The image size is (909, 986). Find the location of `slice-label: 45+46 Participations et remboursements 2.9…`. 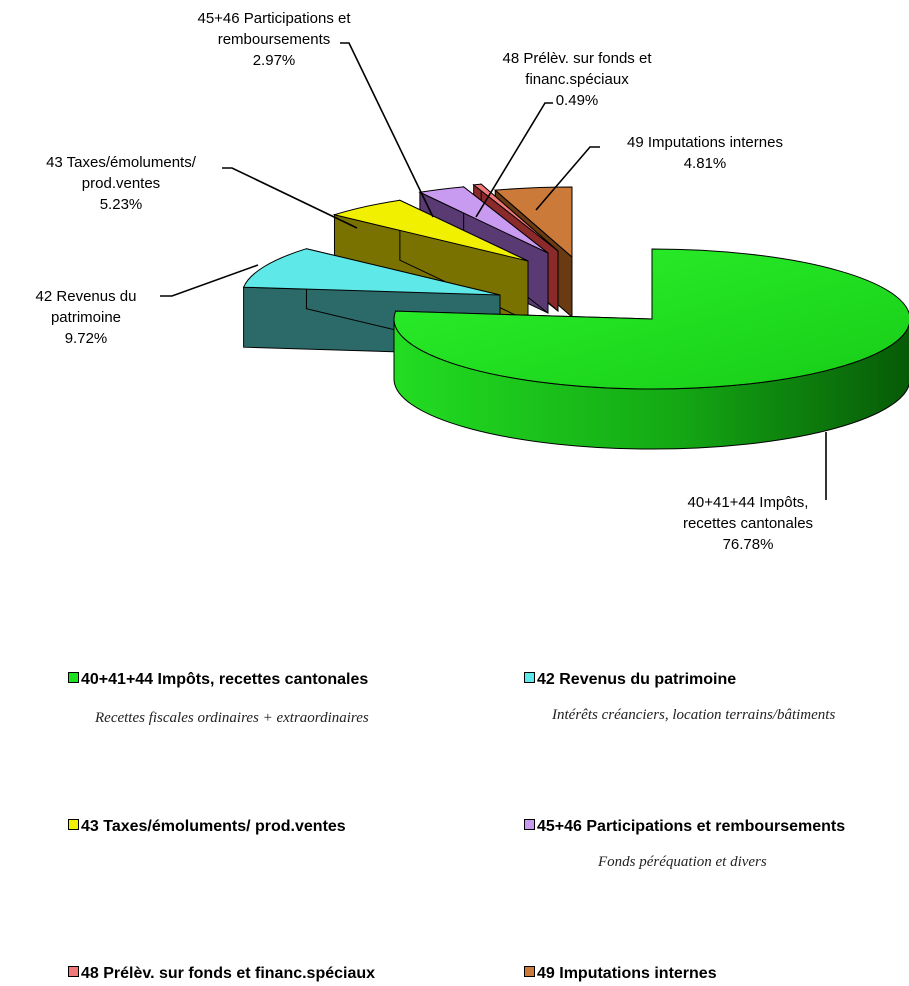

slice-label: 45+46 Participations et remboursements 2.9… is located at coordinates (274, 39).